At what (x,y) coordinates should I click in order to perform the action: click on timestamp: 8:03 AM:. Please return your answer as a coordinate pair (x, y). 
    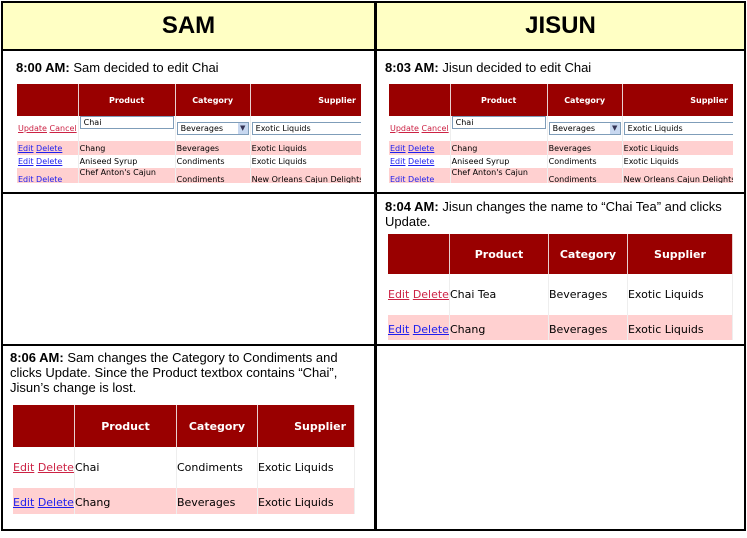
    Looking at the image, I should click on (412, 67).